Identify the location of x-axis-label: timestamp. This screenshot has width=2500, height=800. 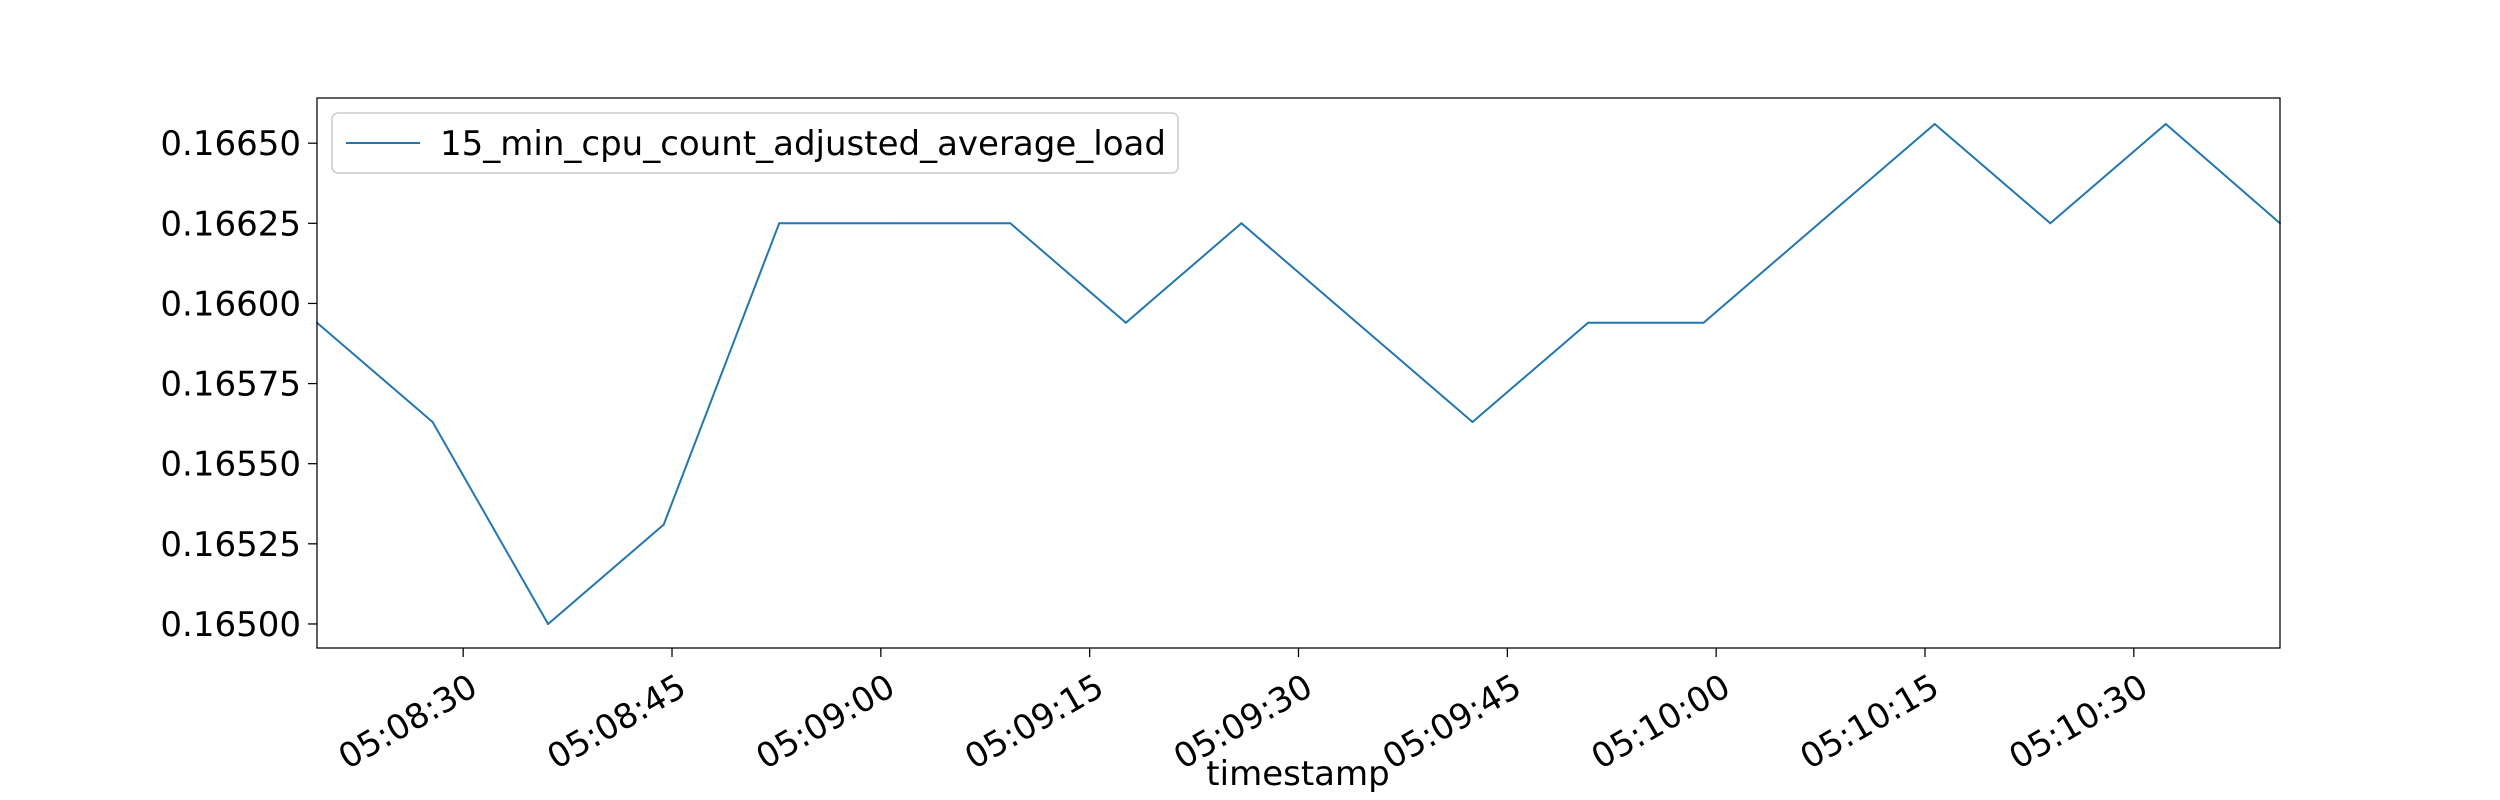
(1297, 774).